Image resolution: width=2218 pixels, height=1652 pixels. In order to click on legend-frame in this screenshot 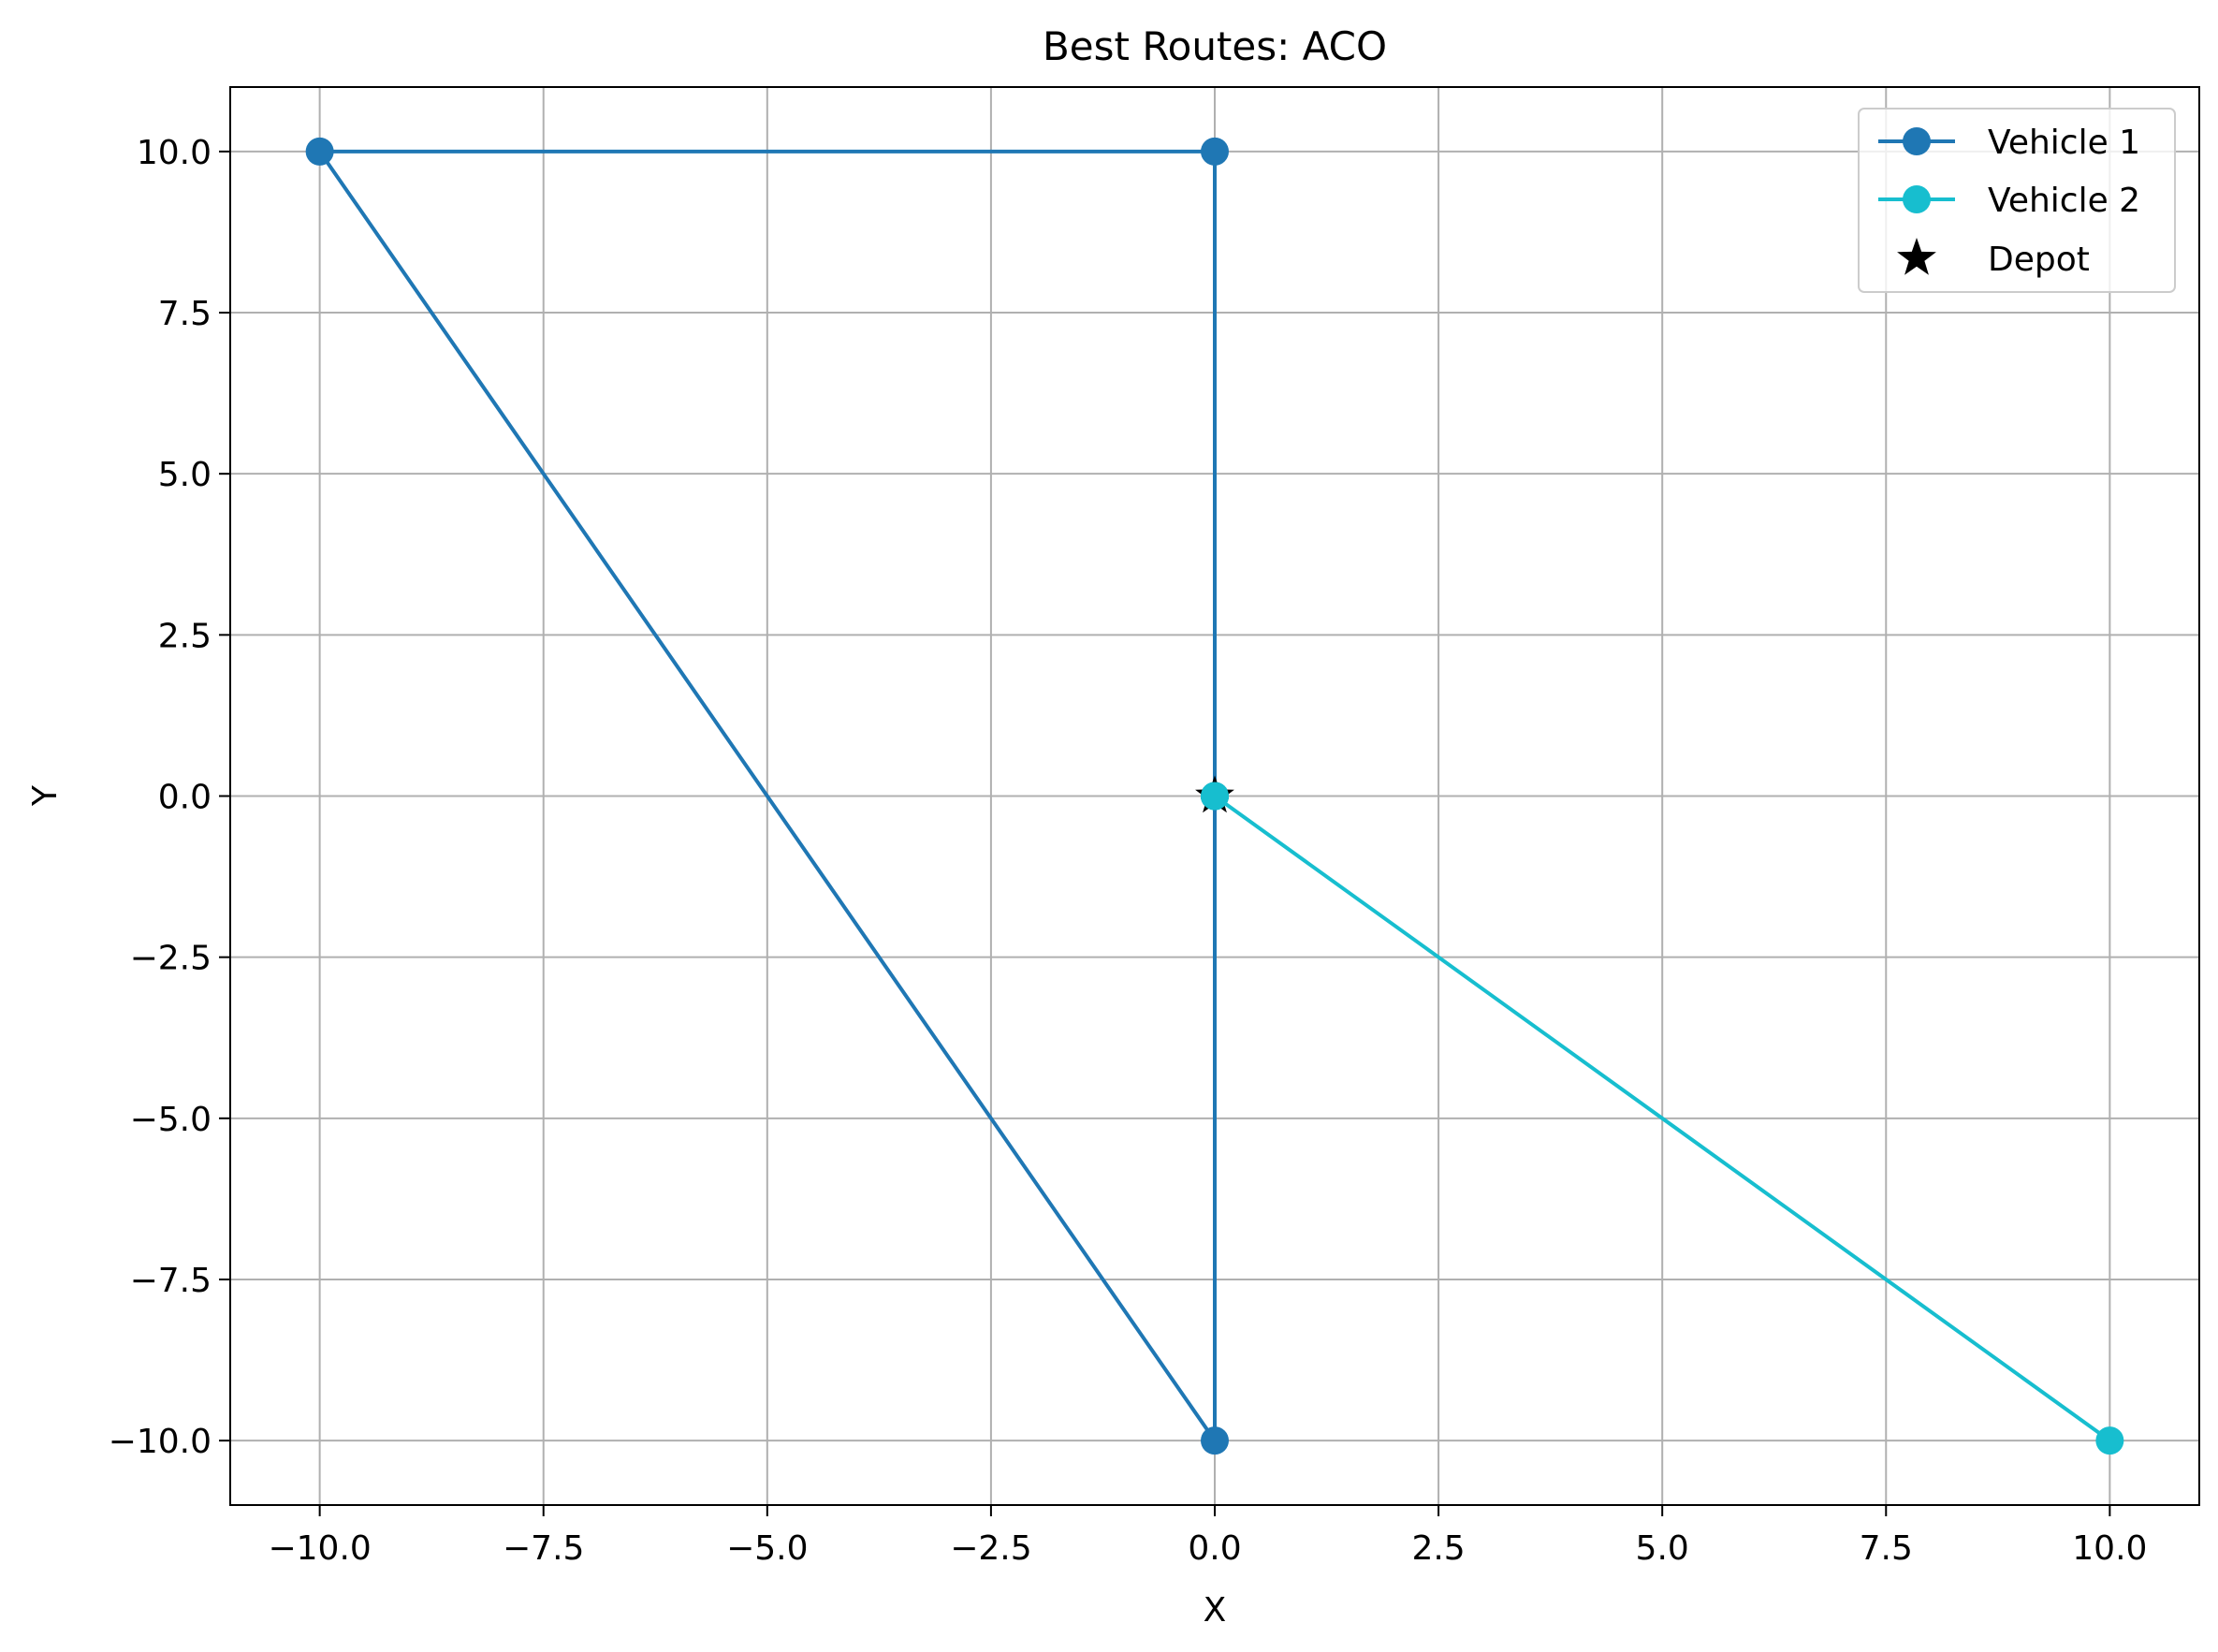, I will do `click(2017, 201)`.